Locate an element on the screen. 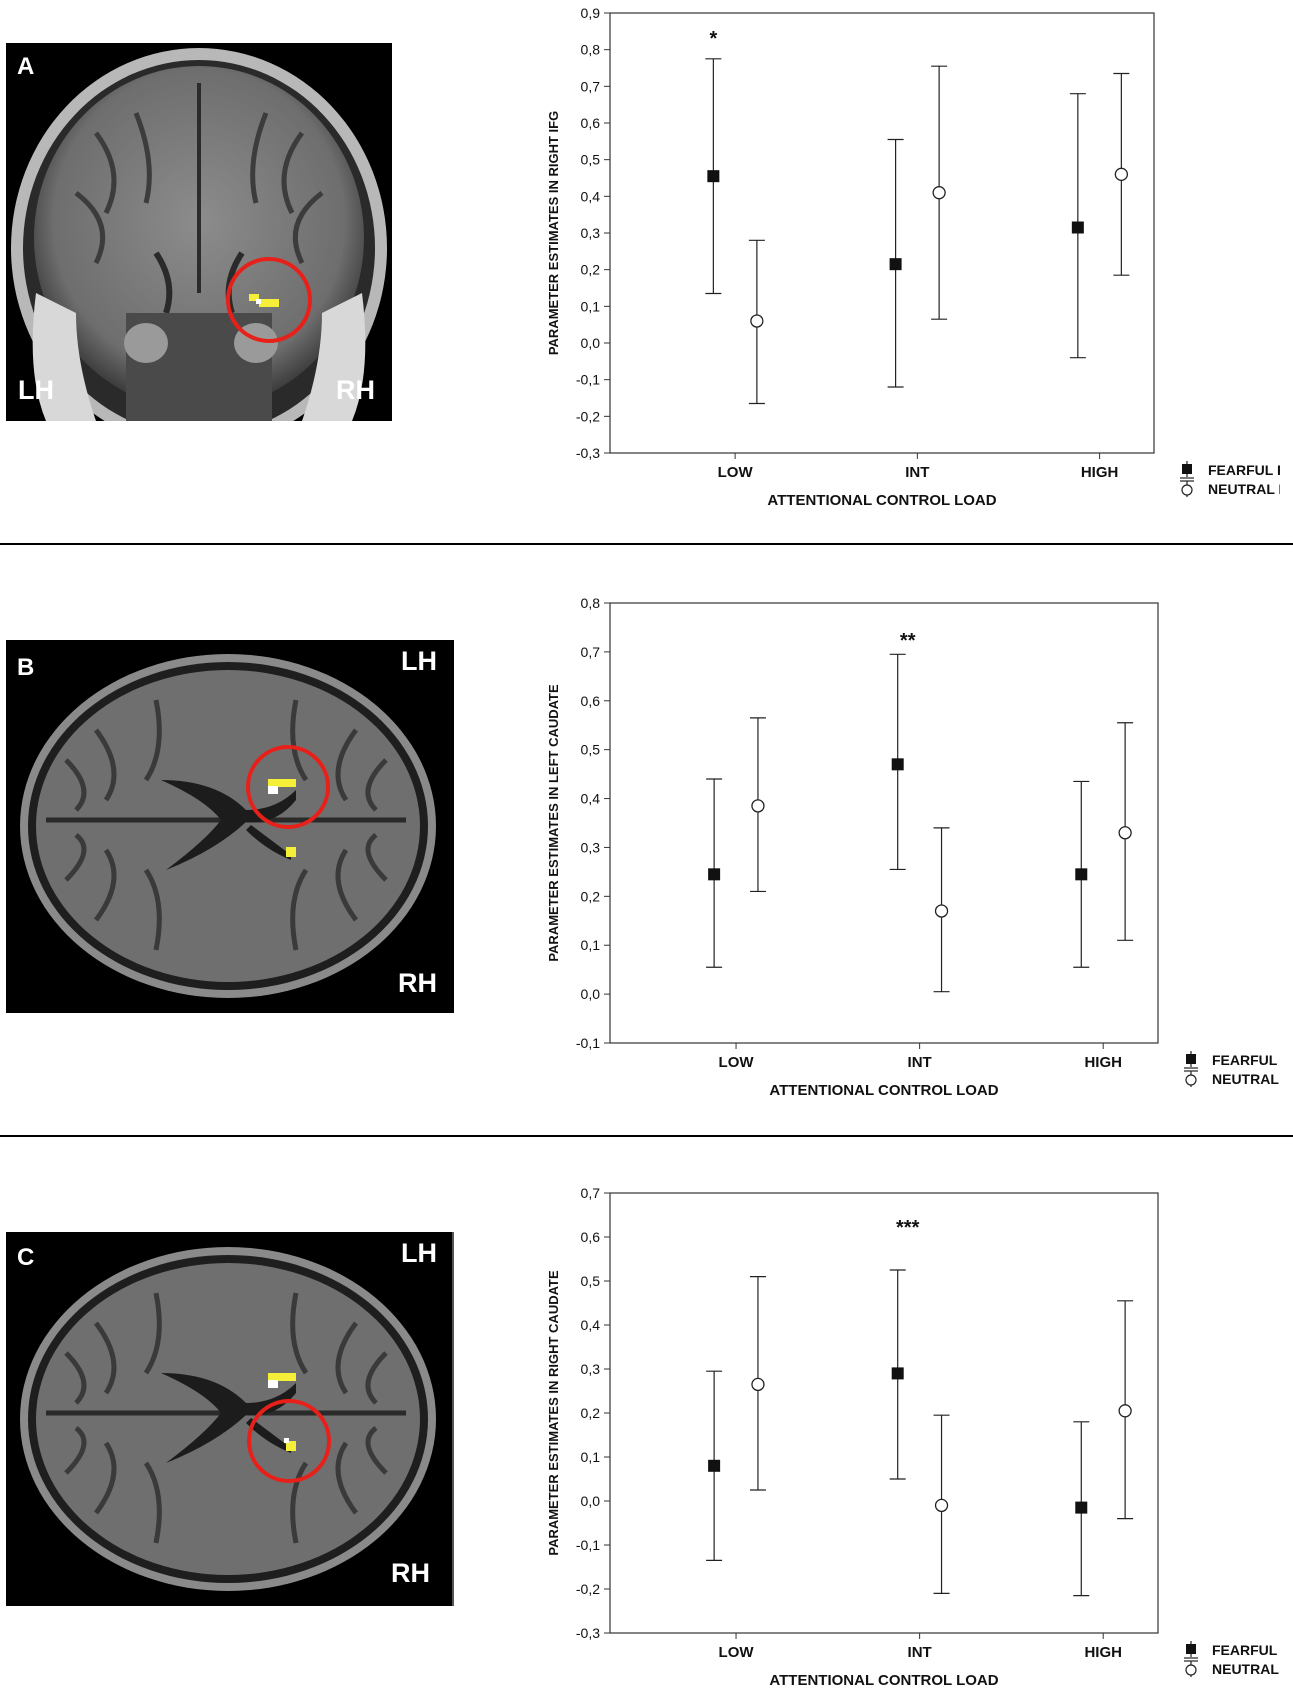 This screenshot has width=1293, height=1700. y-axis-label: PARAMETER ESTIMATES IN RIGHT CAUDATE is located at coordinates (553, 1413).